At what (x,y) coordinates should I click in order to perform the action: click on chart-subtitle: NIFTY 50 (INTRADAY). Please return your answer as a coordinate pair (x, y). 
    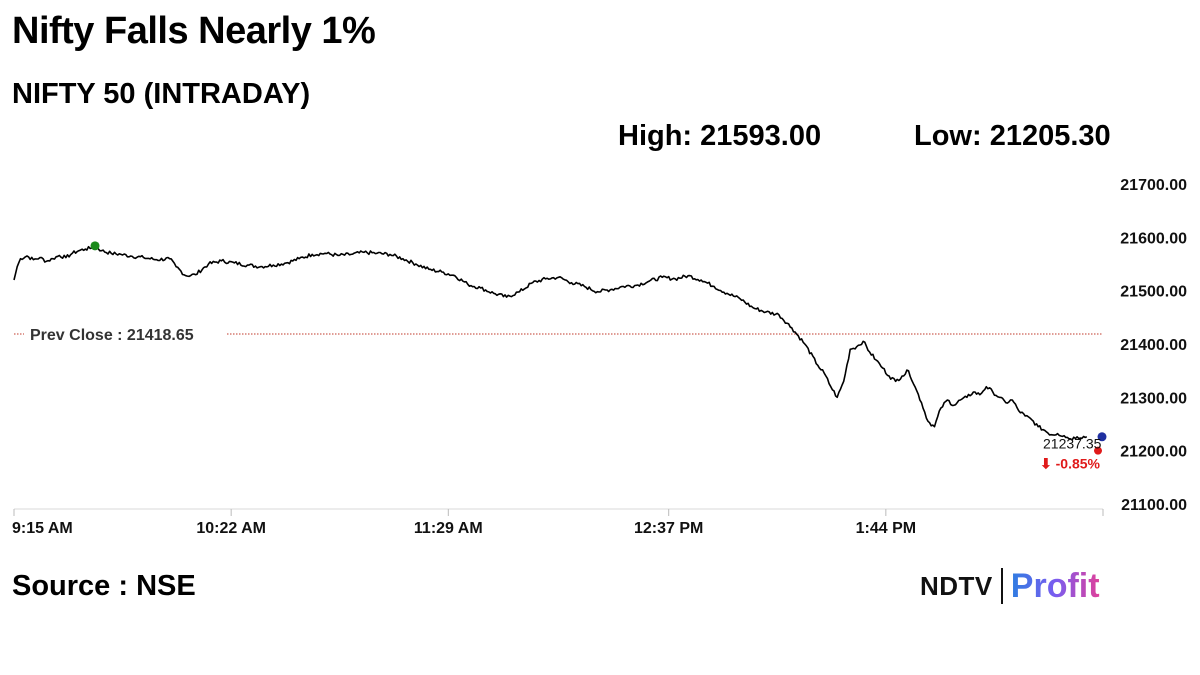
    Looking at the image, I should click on (161, 94).